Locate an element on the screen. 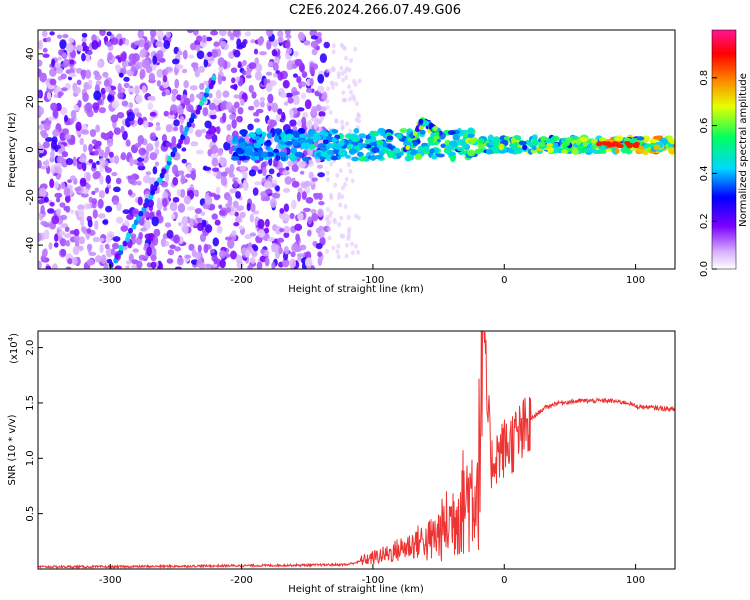  snr-multiplier-base: (x10 is located at coordinates (14, 352).